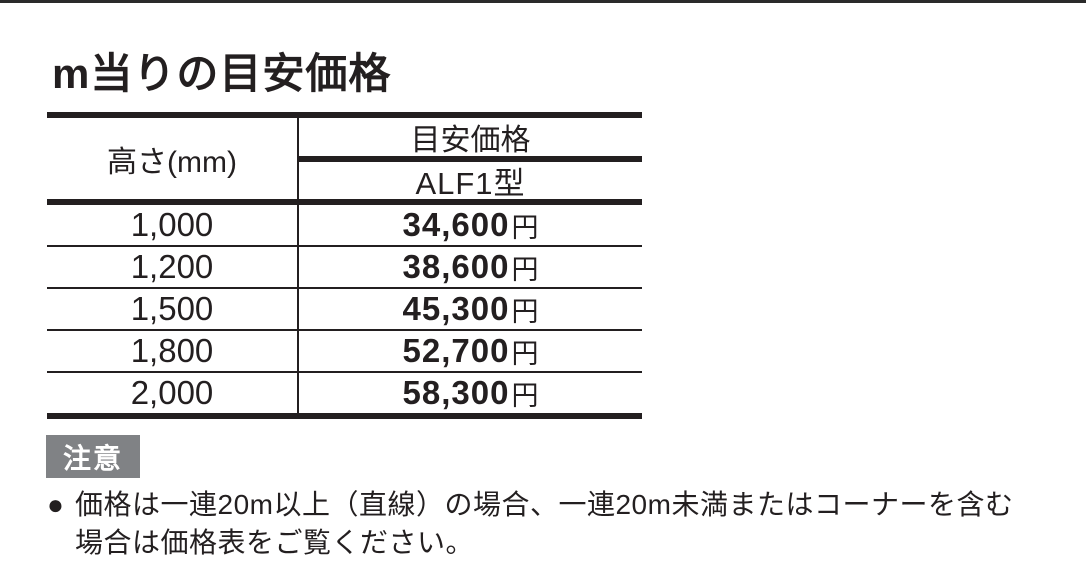 The width and height of the screenshot is (1086, 582). Describe the element at coordinates (456, 308) in the screenshot. I see `price-value: 45,300` at that location.